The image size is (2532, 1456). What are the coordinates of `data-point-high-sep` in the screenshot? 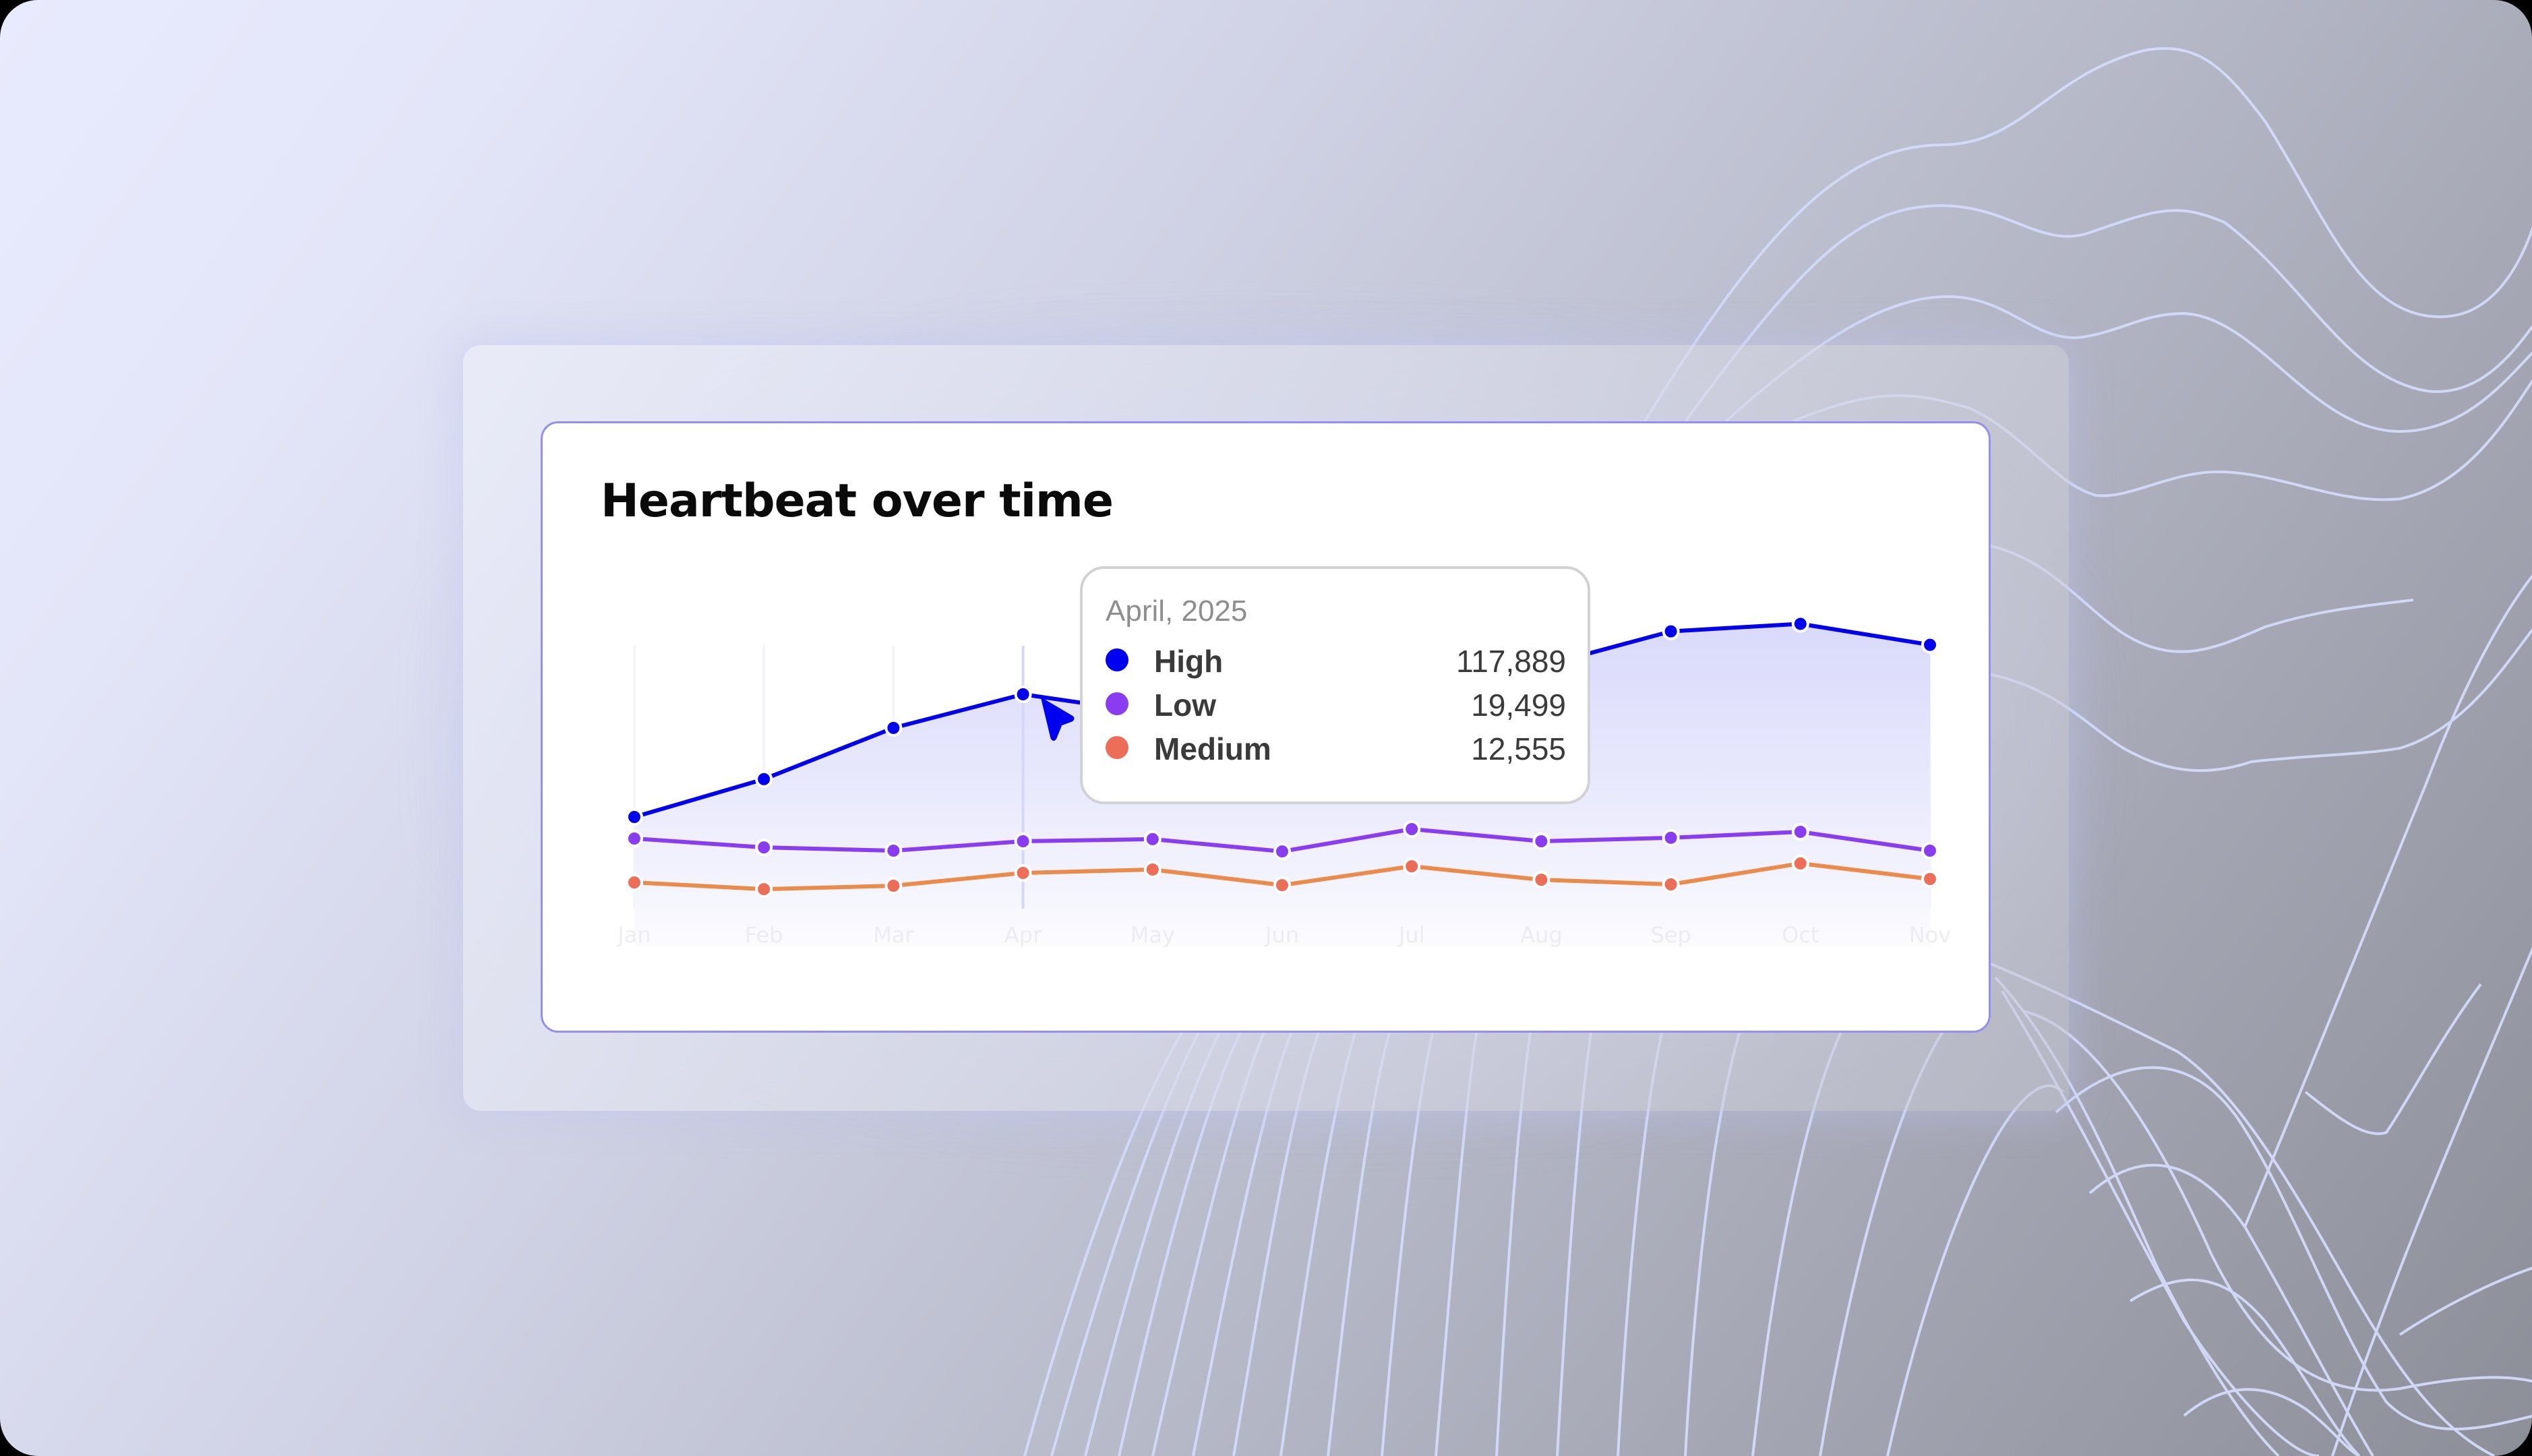 It's located at (1671, 631).